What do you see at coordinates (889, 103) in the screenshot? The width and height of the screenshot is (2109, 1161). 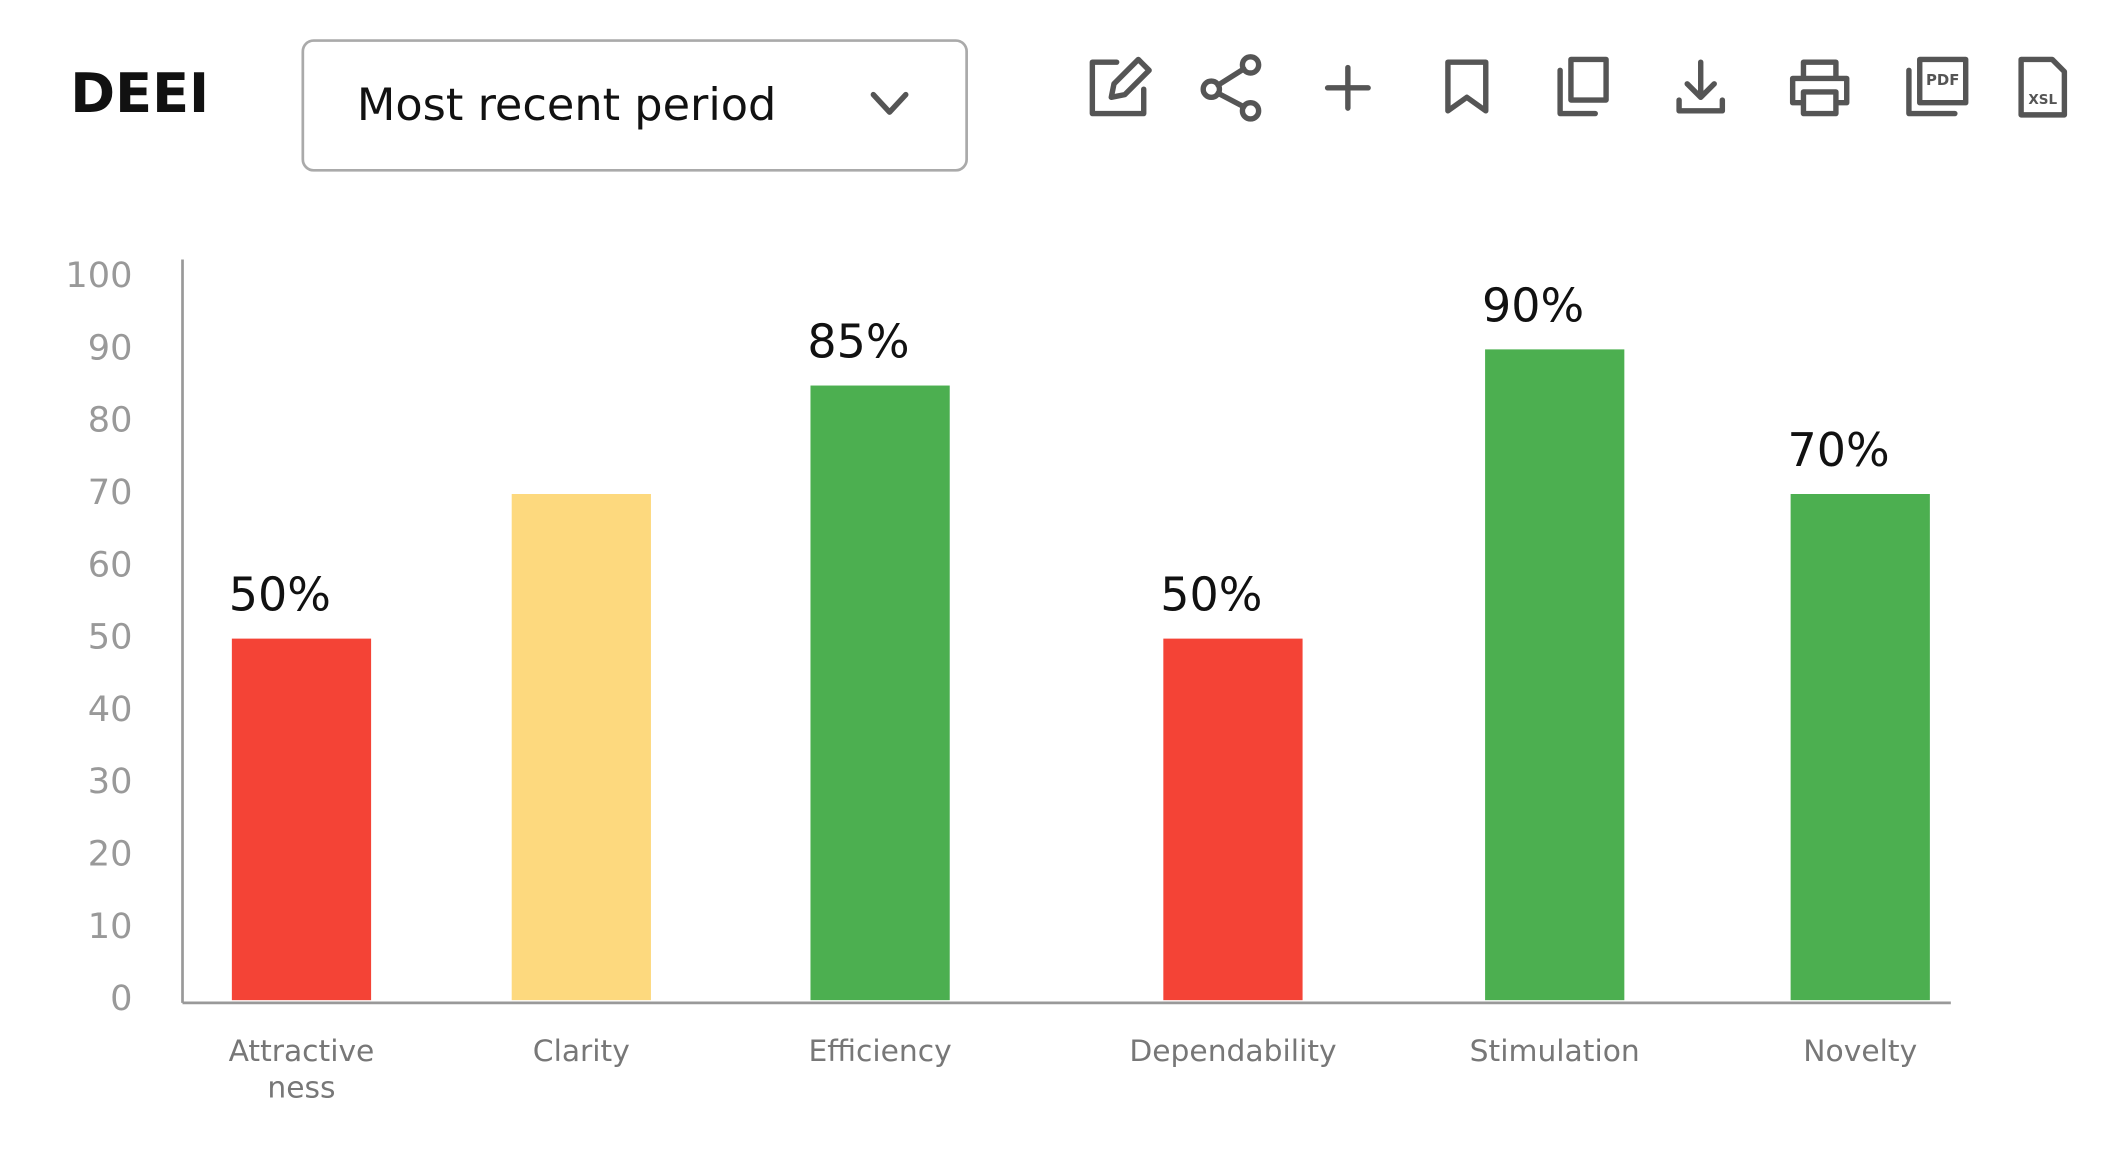 I see `chevron` at bounding box center [889, 103].